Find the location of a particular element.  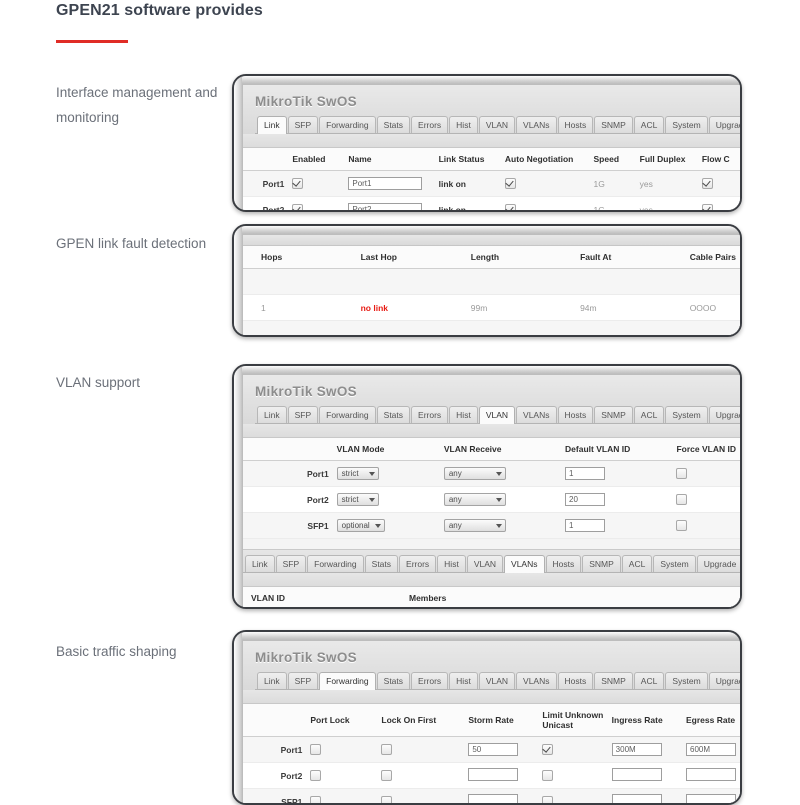

cell-storm-rate: 50 is located at coordinates (501, 749).